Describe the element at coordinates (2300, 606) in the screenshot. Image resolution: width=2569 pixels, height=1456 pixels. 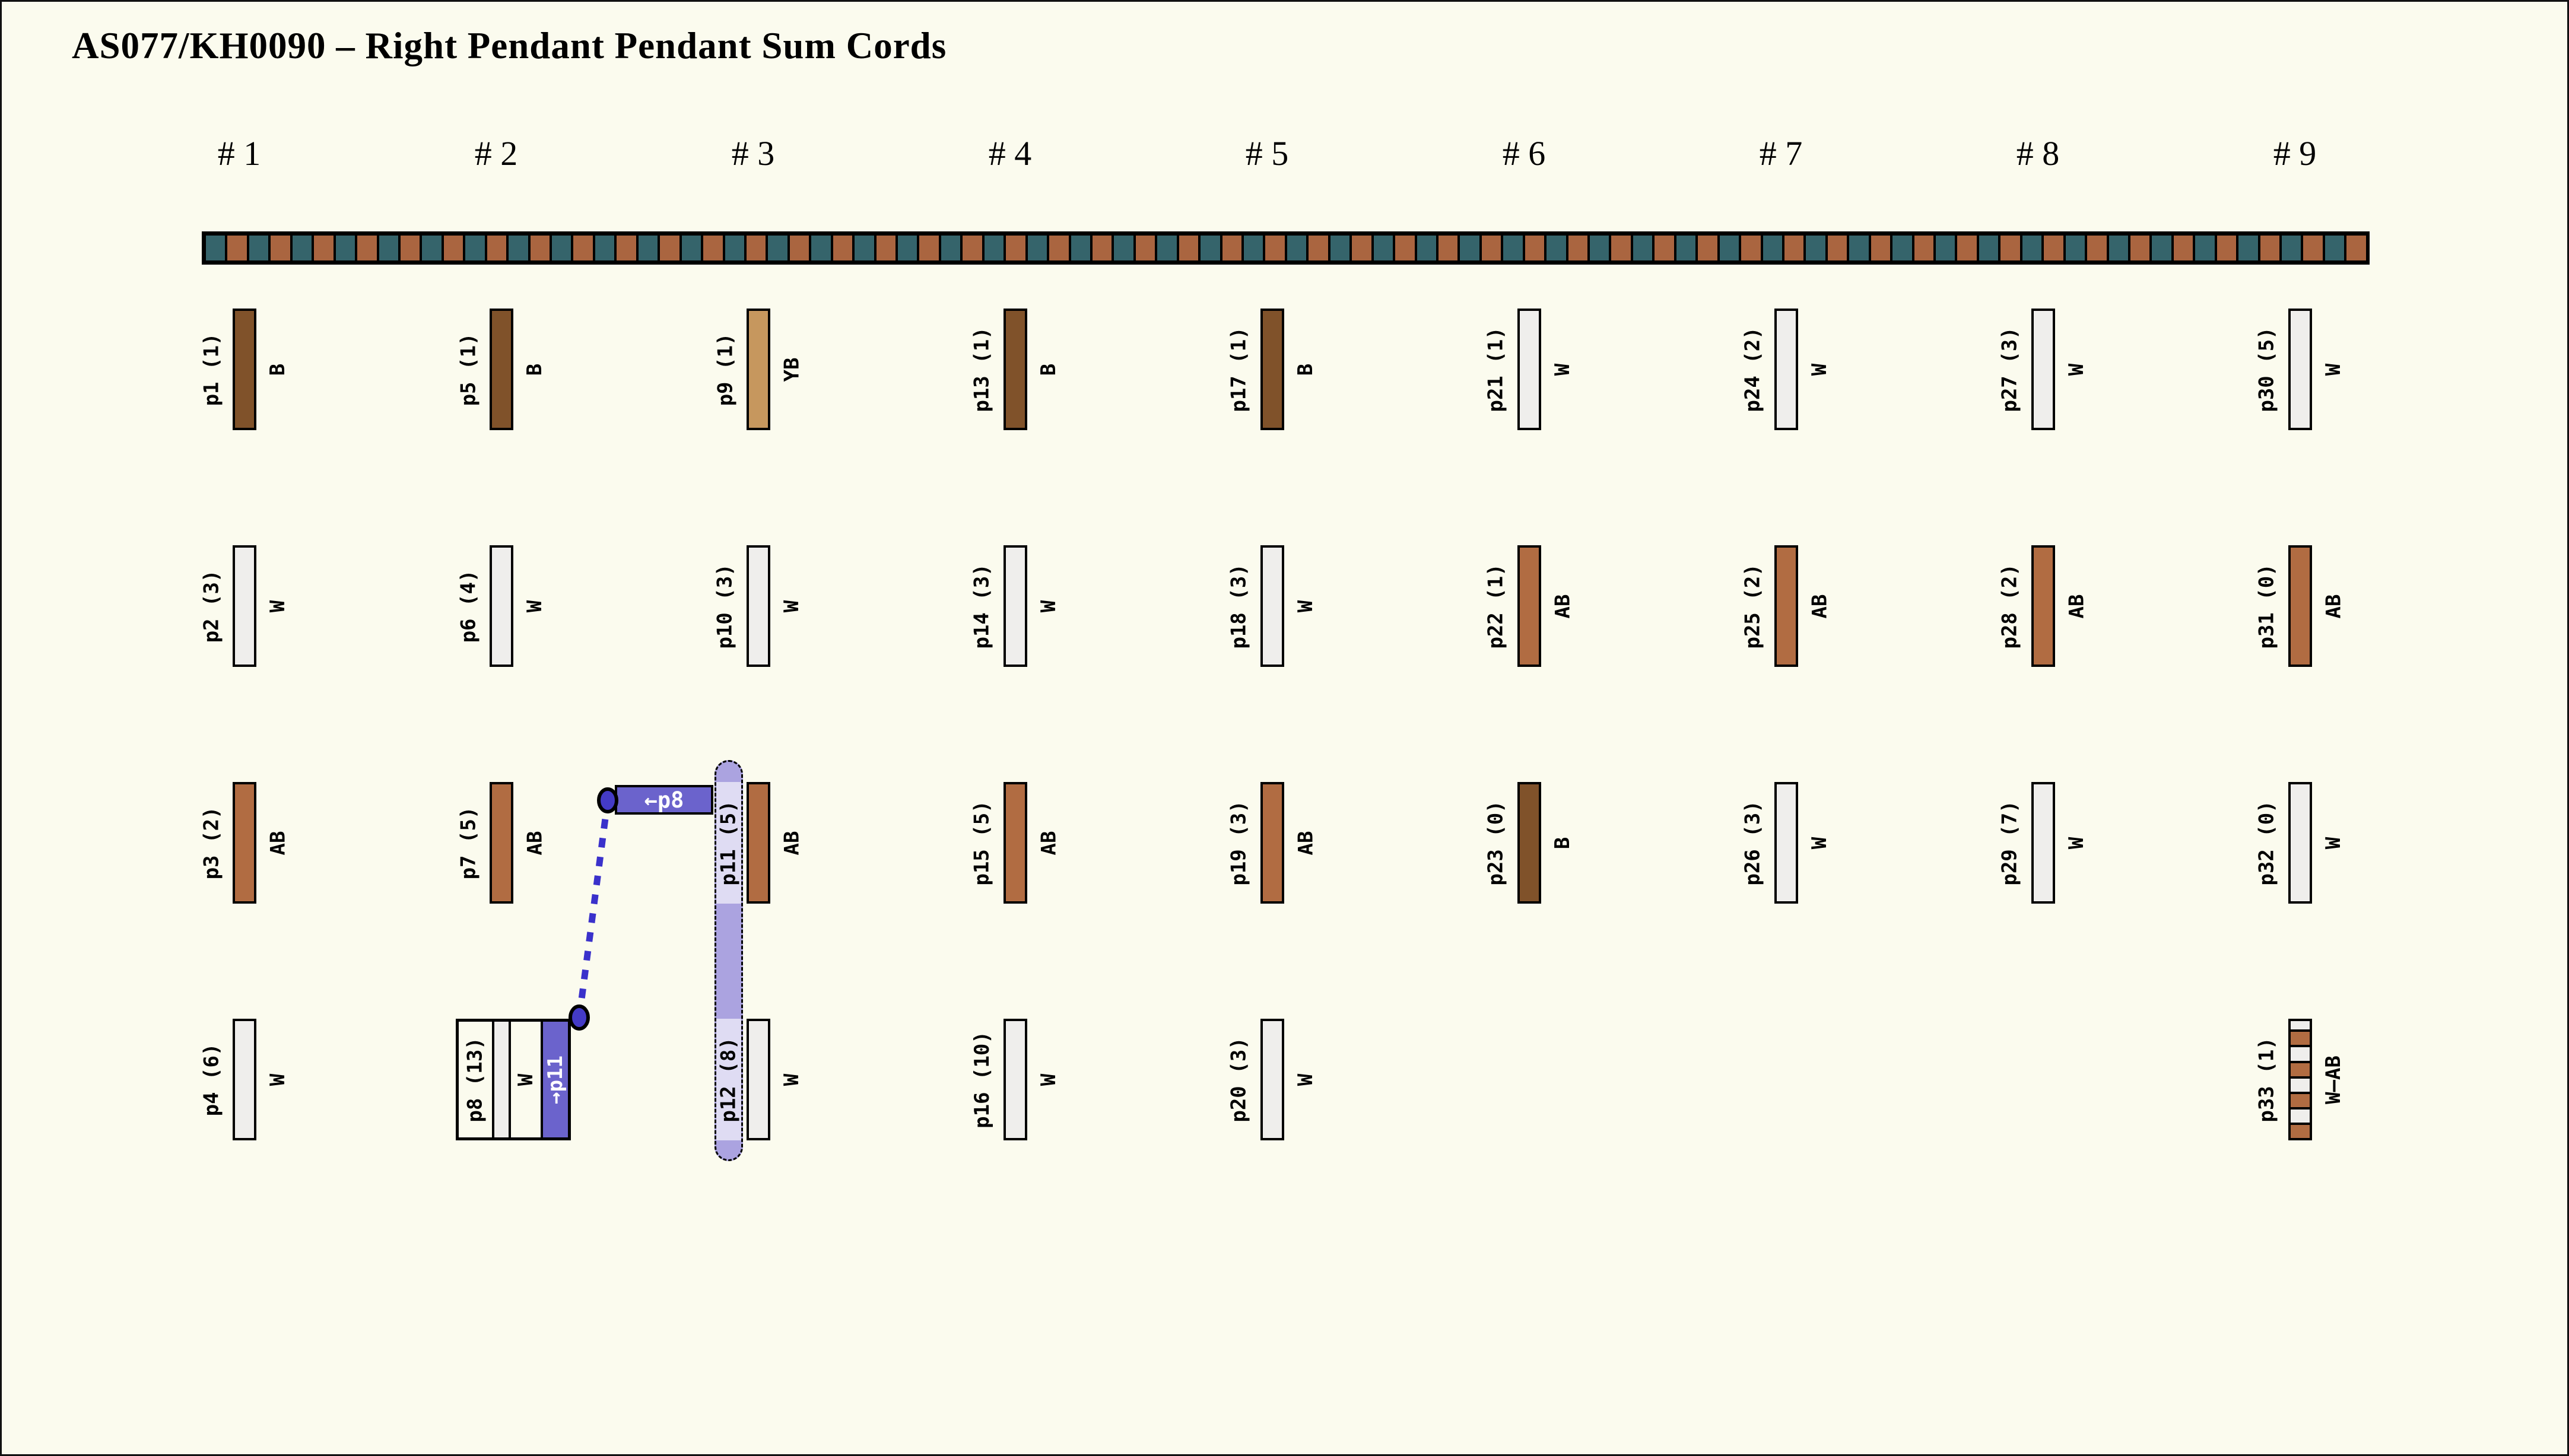
I see `pendant-bar-p31` at that location.